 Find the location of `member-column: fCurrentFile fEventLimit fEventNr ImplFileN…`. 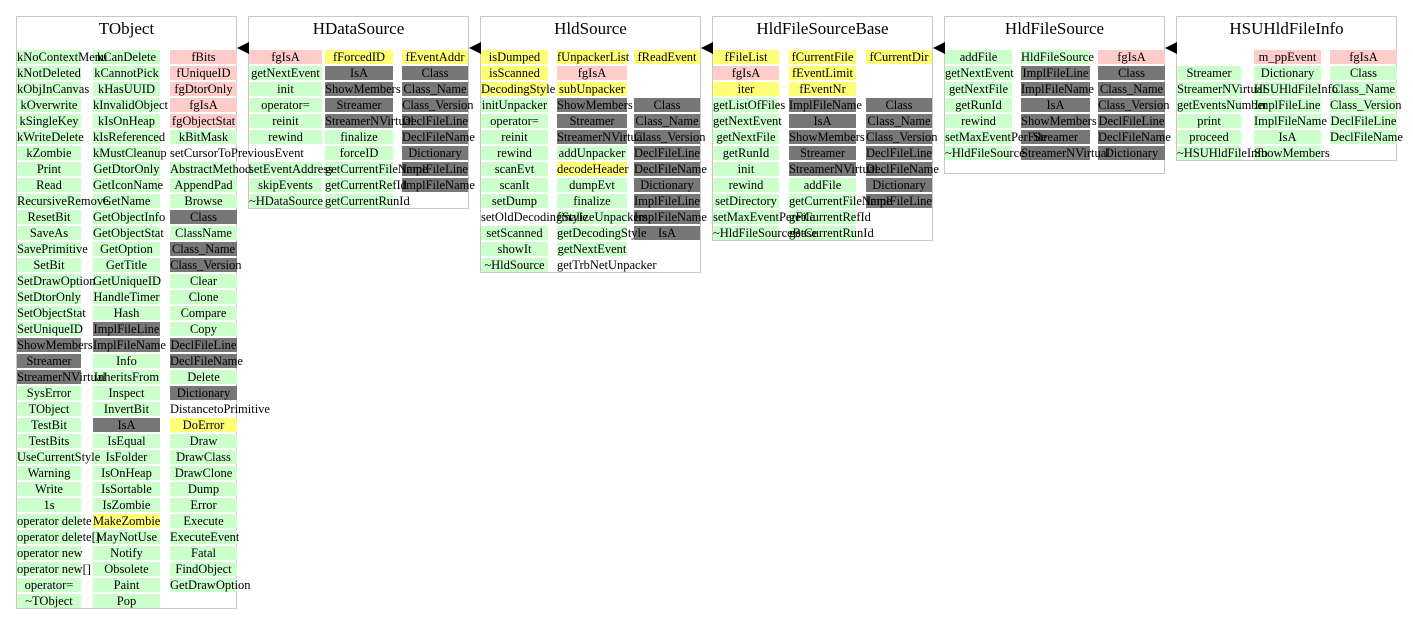

member-column: fCurrentFile fEventLimit fEventNr ImplFileN… is located at coordinates (840, 146).